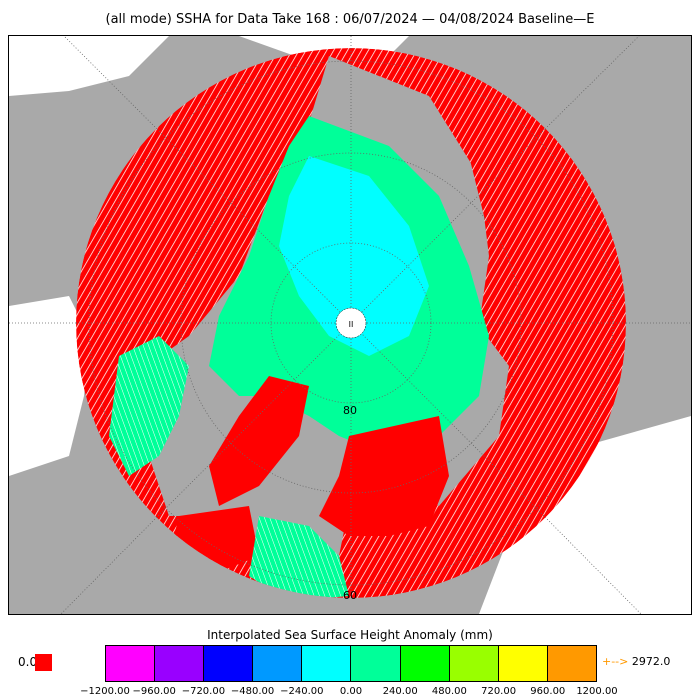 This screenshot has width=700, height=700. I want to click on colorbar-tick-label: 0.00, so click(351, 691).